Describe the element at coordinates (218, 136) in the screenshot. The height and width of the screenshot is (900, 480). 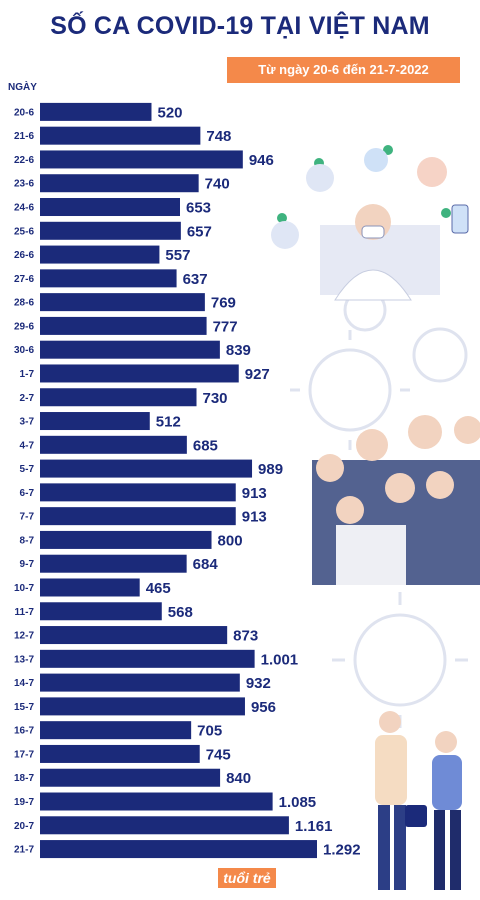
I see `data-label: 748` at that location.